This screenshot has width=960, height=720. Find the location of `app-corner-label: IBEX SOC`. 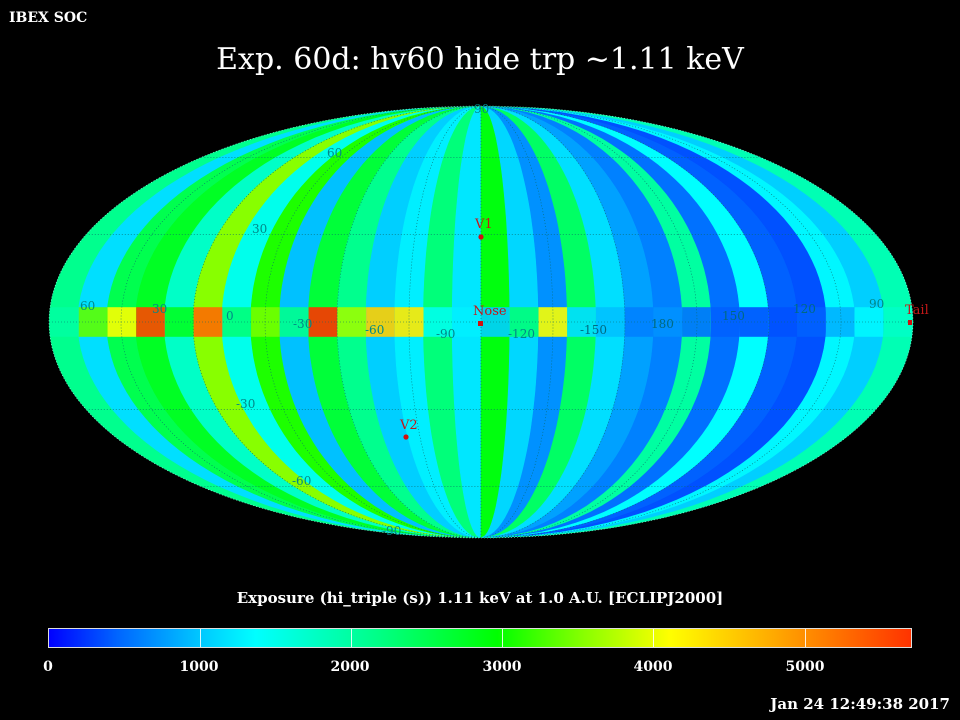

app-corner-label: IBEX SOC is located at coordinates (48, 18).